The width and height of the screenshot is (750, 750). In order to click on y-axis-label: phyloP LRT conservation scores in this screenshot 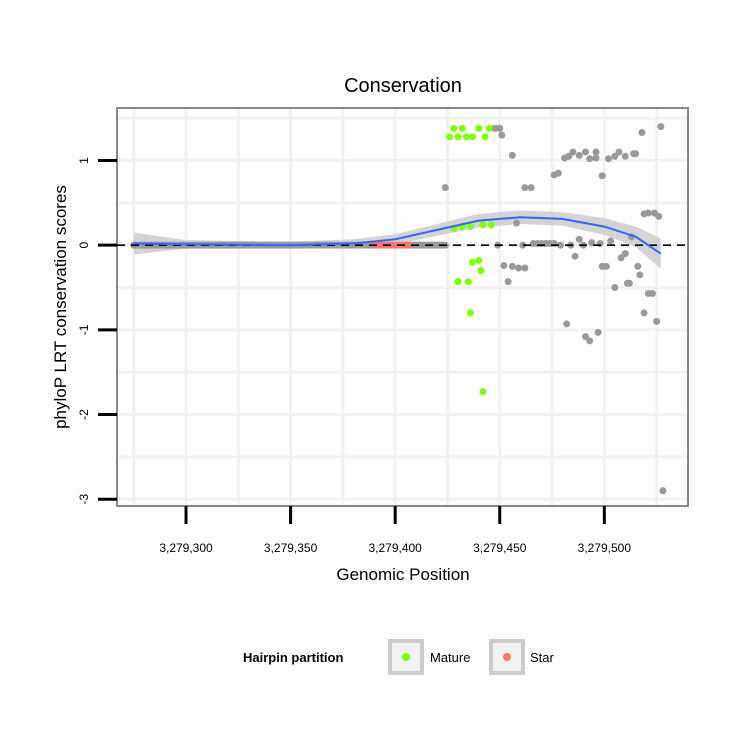, I will do `click(60, 307)`.